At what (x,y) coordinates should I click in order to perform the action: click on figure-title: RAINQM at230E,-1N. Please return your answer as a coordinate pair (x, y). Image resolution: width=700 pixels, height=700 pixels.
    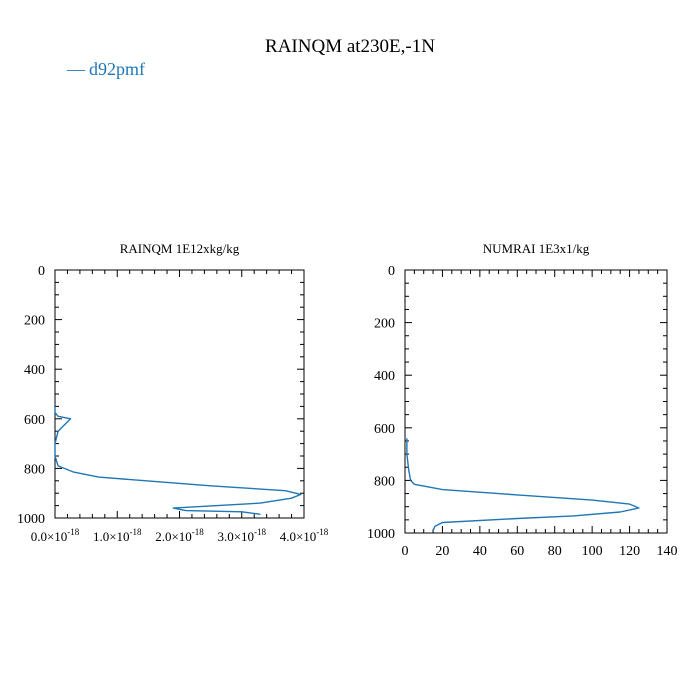
    Looking at the image, I should click on (350, 46).